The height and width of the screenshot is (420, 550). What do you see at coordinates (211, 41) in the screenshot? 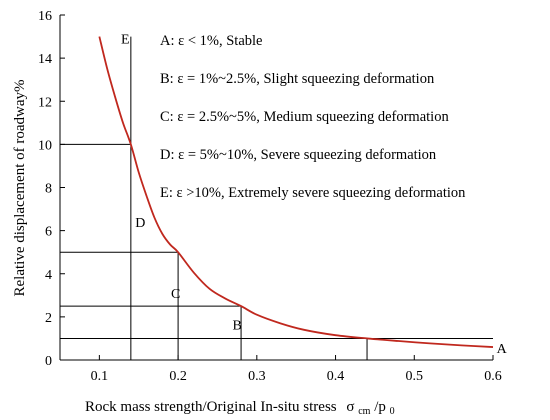
I see `legend-entry: A: ε < 1%, Stable` at bounding box center [211, 41].